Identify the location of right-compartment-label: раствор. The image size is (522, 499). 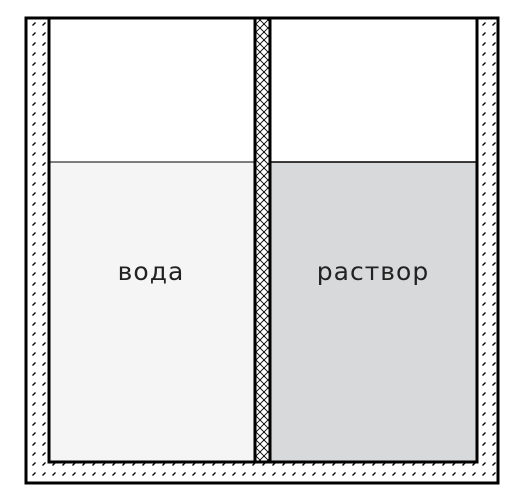
(373, 271).